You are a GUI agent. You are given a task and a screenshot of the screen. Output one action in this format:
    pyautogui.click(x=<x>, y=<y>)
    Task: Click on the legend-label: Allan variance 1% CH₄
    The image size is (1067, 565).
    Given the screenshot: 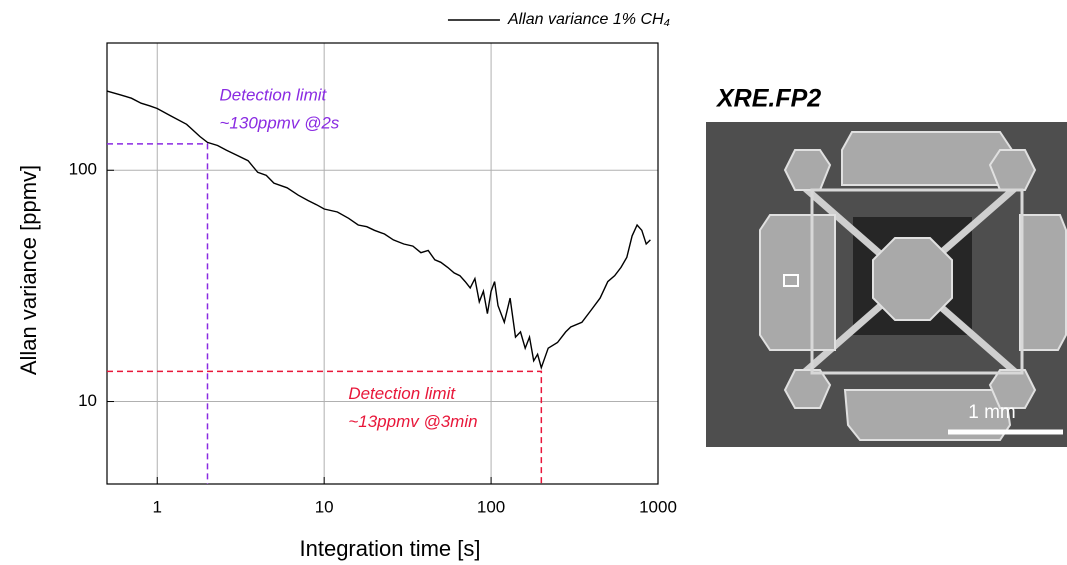 What is the action you would take?
    pyautogui.click(x=588, y=19)
    